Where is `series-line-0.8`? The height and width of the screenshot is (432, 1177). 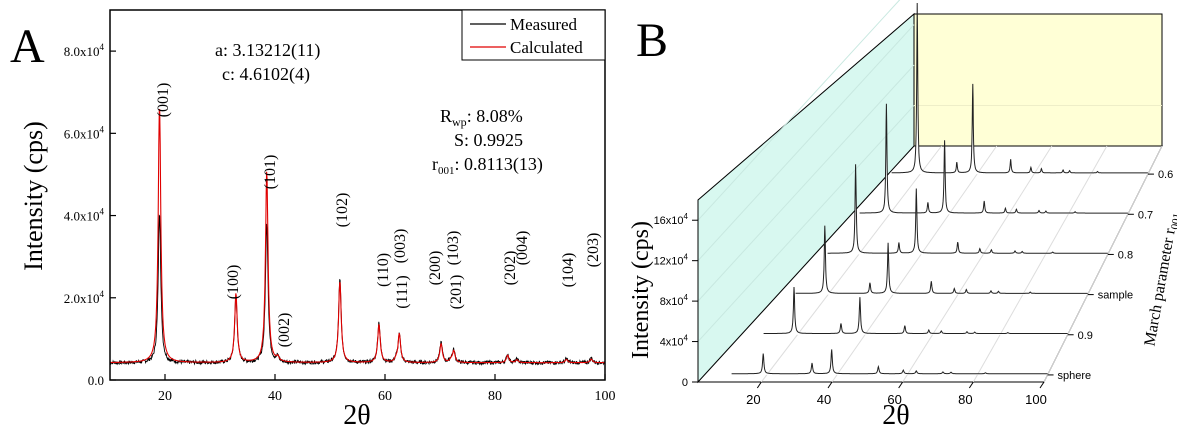
series-line-0.8 is located at coordinates (967, 209).